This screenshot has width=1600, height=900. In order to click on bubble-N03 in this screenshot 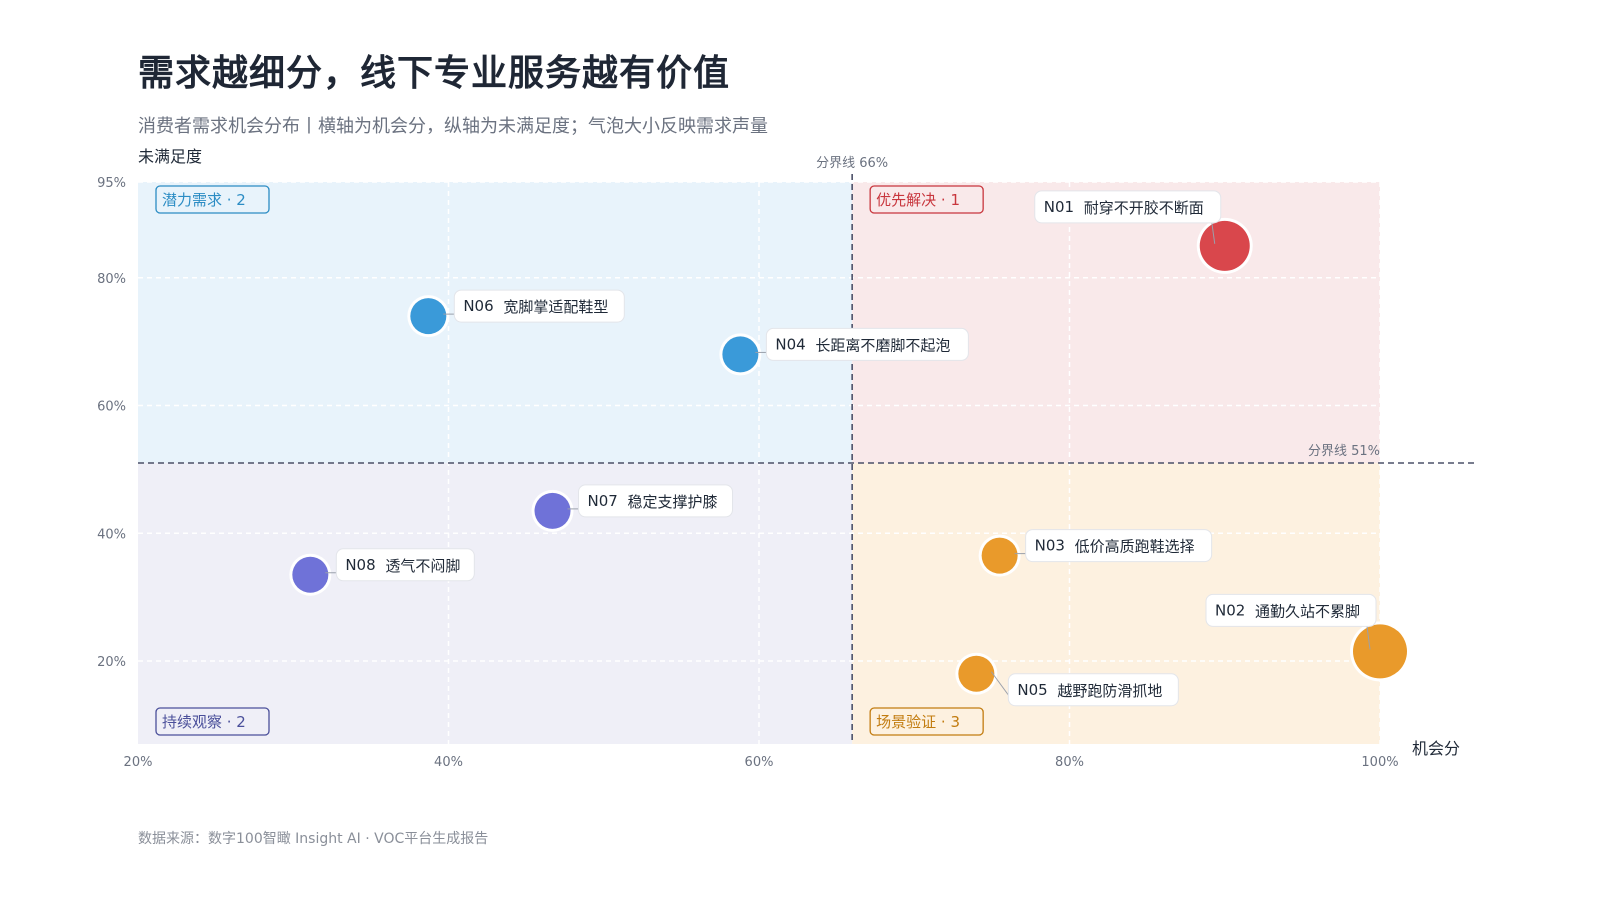, I will do `click(999, 555)`.